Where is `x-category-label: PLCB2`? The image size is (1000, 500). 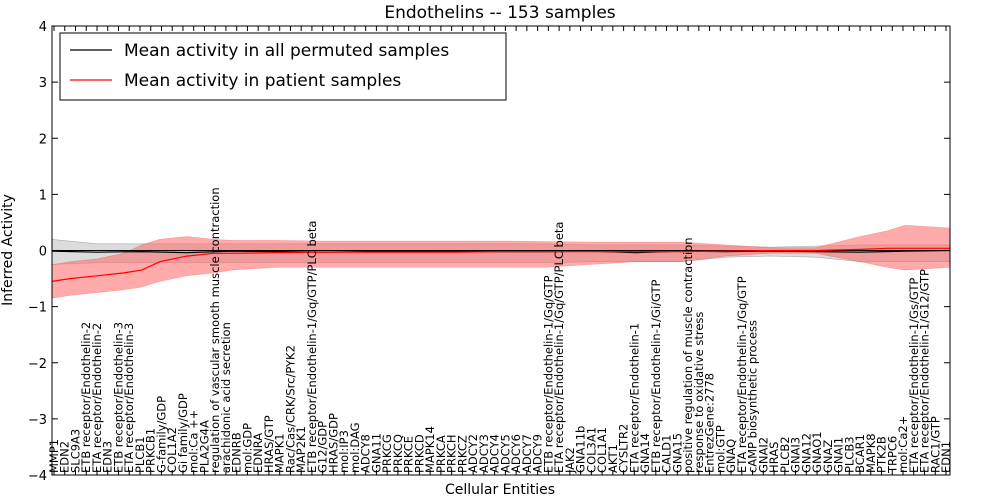
x-category-label: PLCB2 is located at coordinates (785, 454).